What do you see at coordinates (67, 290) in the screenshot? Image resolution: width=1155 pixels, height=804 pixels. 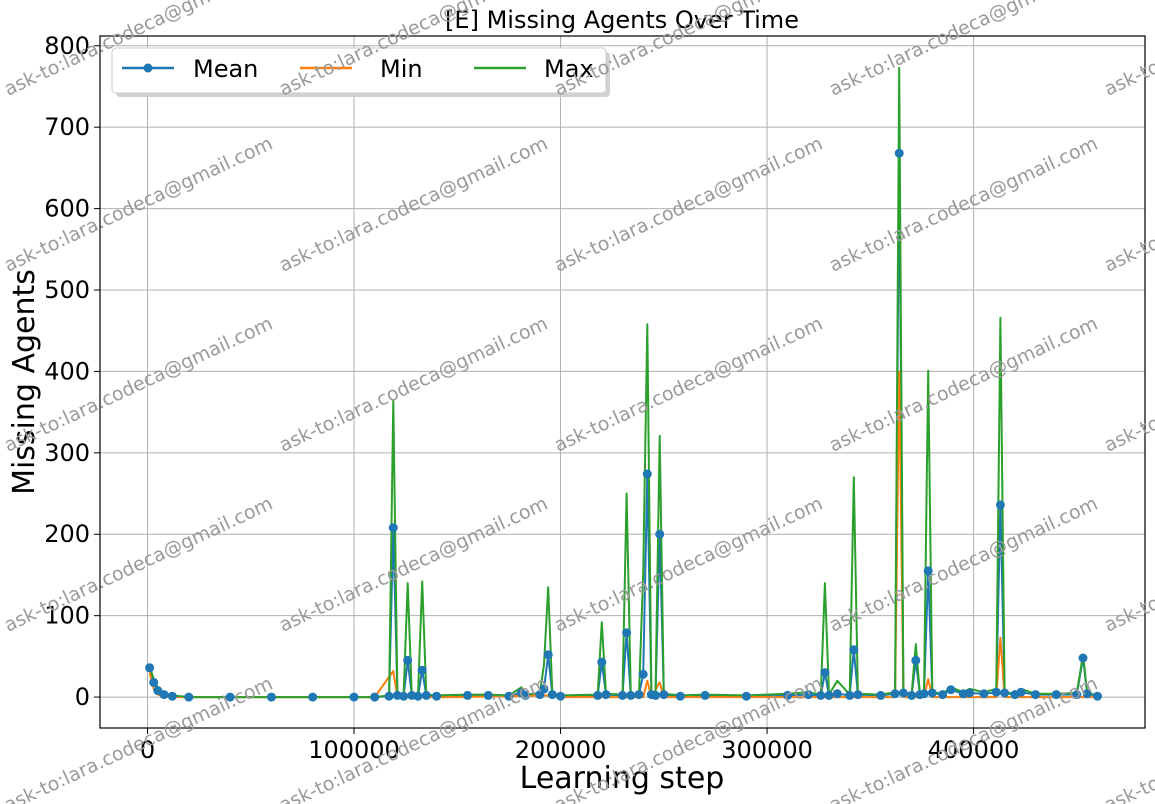 I see `y-tick-label: 500` at bounding box center [67, 290].